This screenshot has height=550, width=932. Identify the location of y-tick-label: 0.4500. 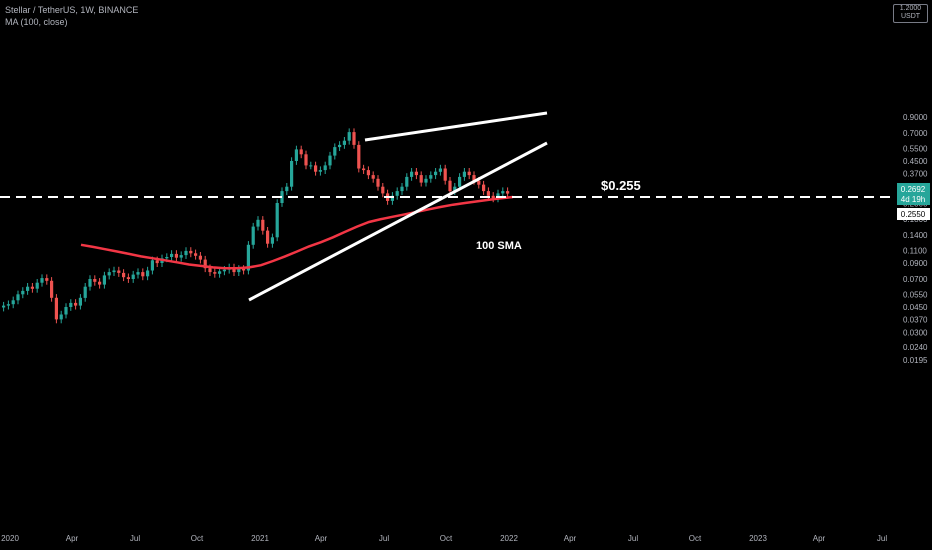
(915, 161).